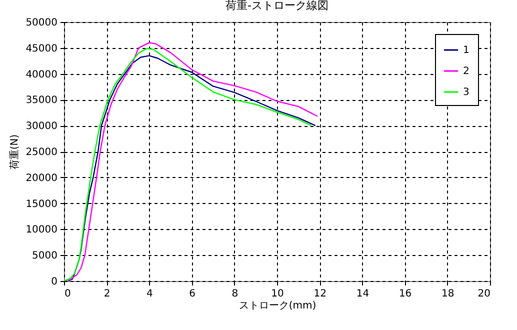 The height and width of the screenshot is (330, 517). What do you see at coordinates (149, 294) in the screenshot?
I see `x-tick-label: 4` at bounding box center [149, 294].